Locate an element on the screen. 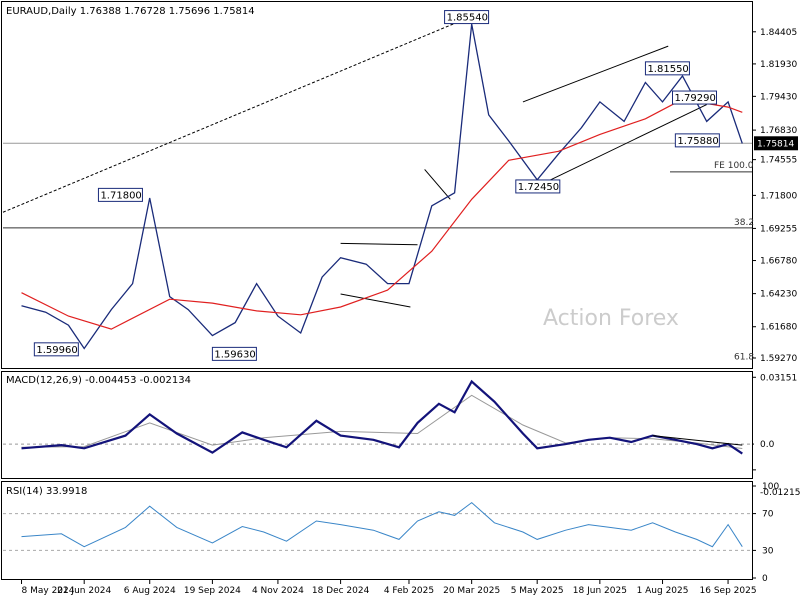  current-price-tag is located at coordinates (776, 143).